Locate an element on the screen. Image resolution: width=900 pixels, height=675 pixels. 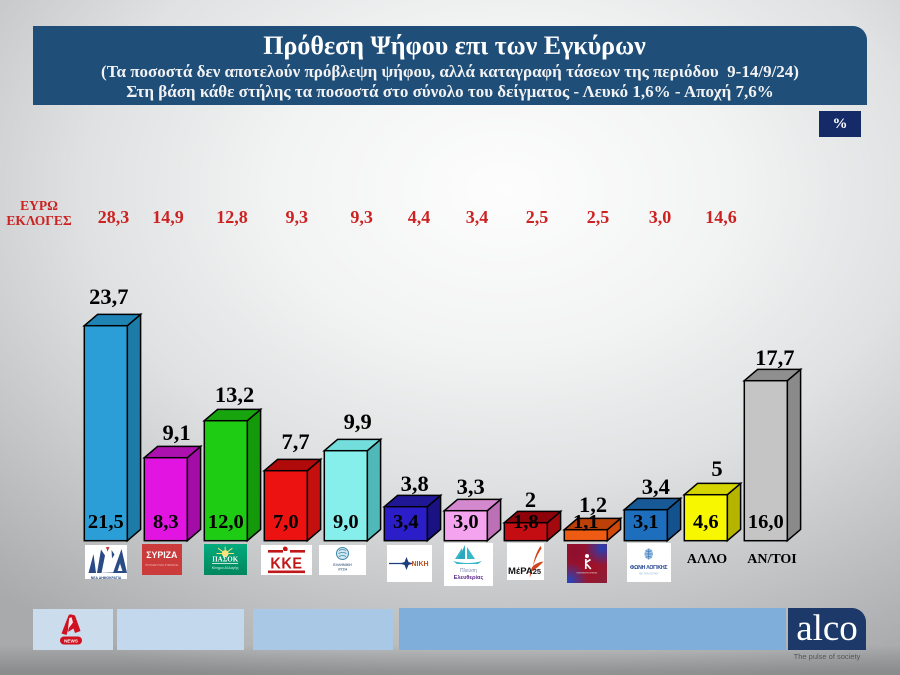
svg-text: ΠΑΣΟΚ is located at coordinates (226, 559).